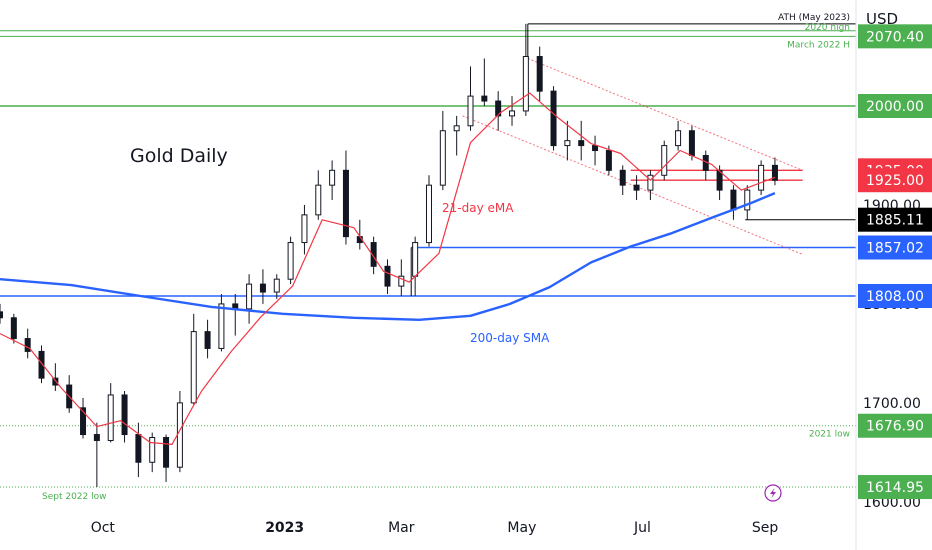 The width and height of the screenshot is (932, 550). I want to click on price-badge-label: 1925.00, so click(895, 181).